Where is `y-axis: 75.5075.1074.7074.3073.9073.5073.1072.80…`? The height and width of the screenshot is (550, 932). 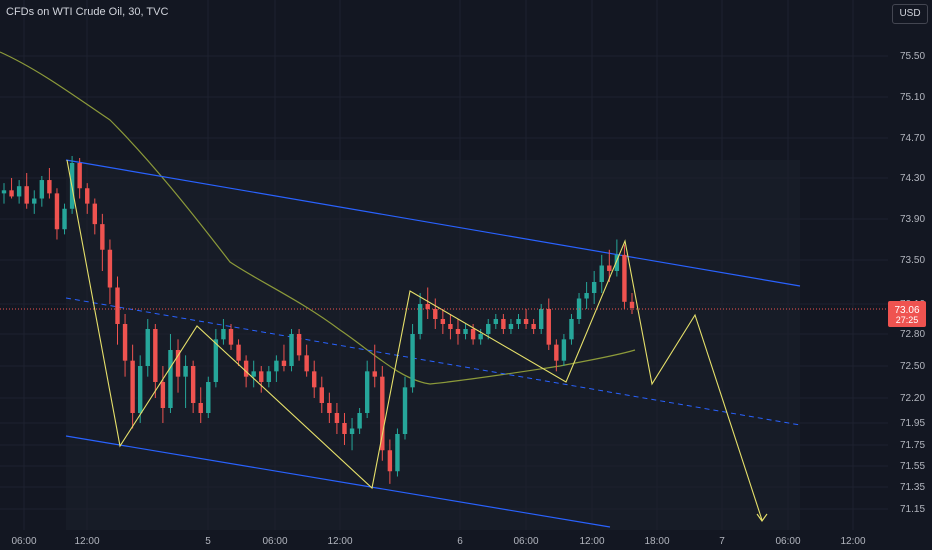
y-axis: 75.5075.1074.7074.3073.9073.5073.1072.80… is located at coordinates (912, 283).